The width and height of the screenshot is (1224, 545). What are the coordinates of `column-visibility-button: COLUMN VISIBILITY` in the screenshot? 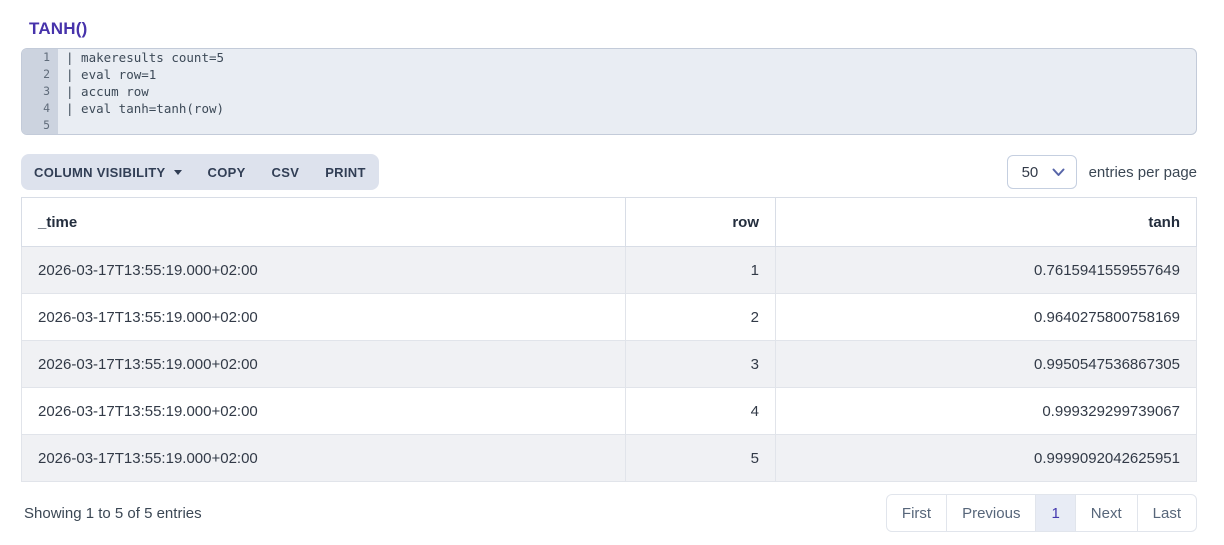 It's located at (108, 172).